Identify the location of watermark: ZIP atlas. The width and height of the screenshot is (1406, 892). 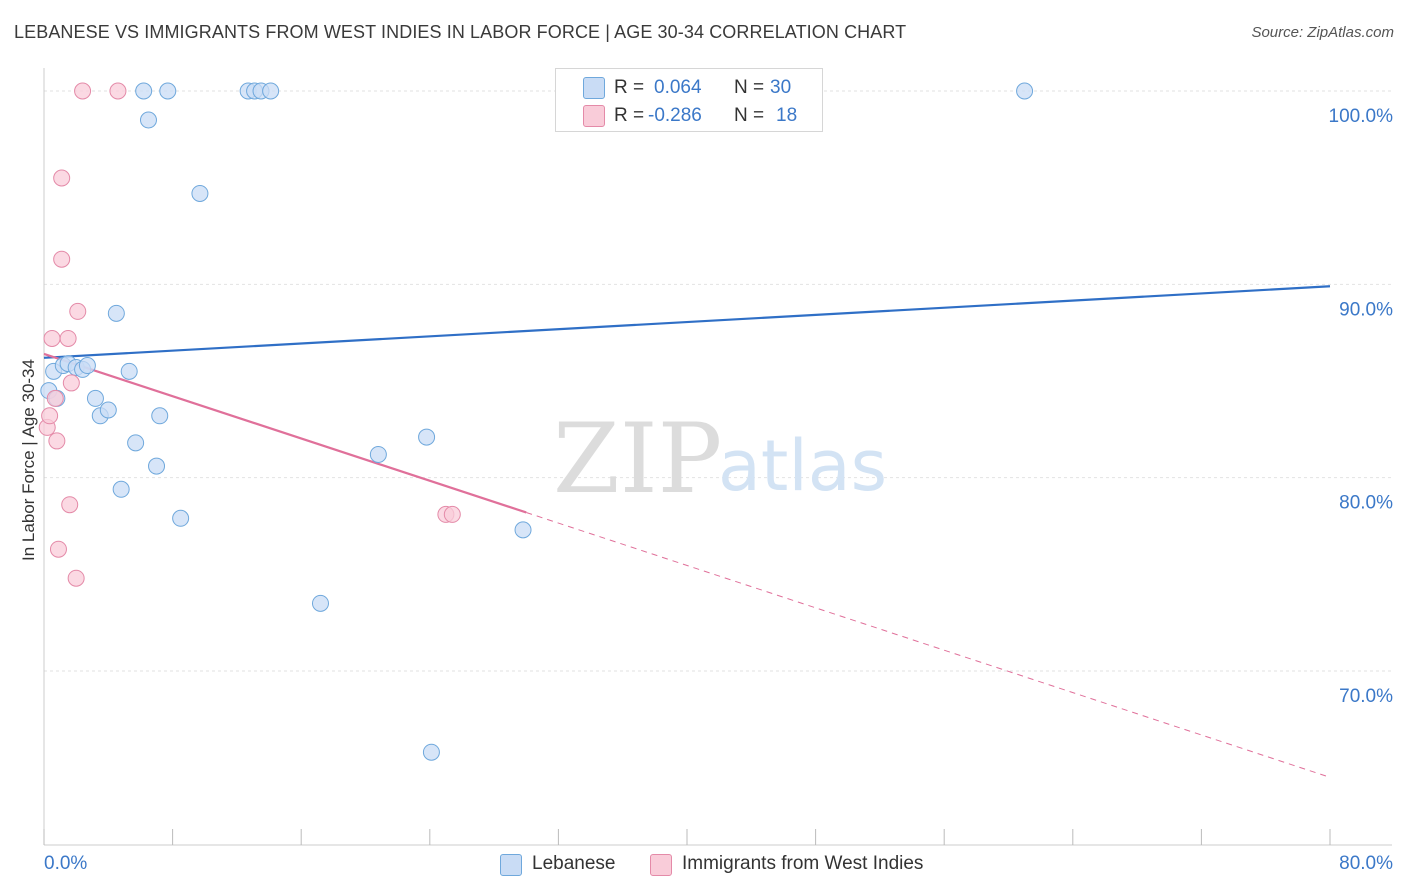
(720, 459).